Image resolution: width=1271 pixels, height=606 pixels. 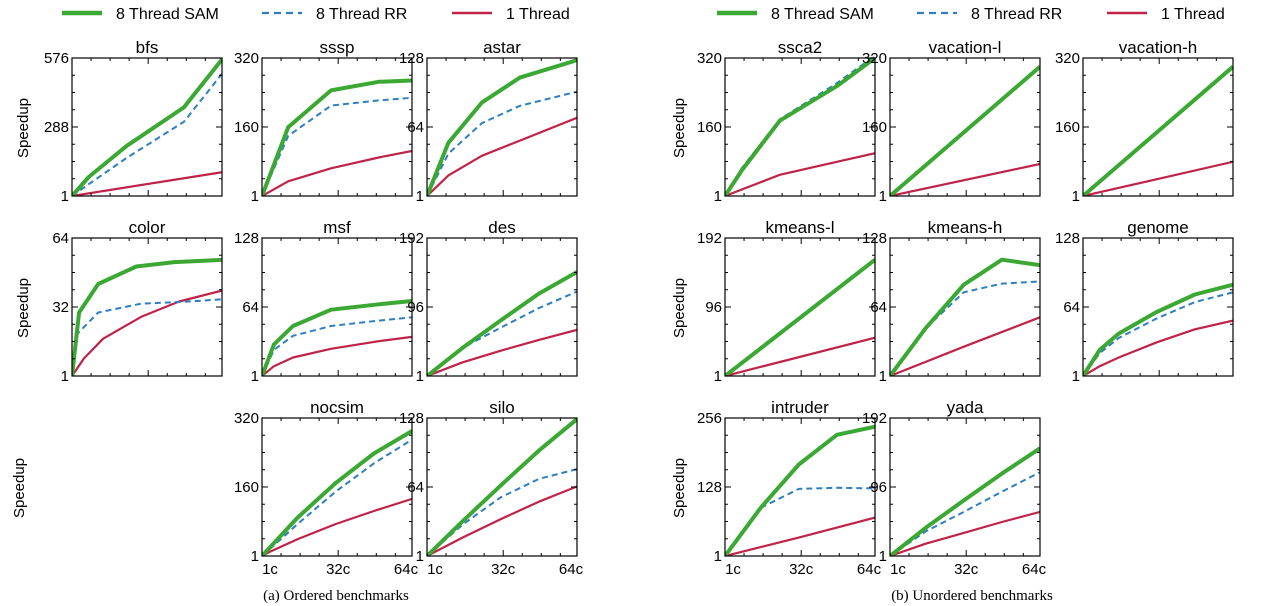 I want to click on panel-kmeans-l: kmeans-l 192 96 1, so click(x=786, y=301).